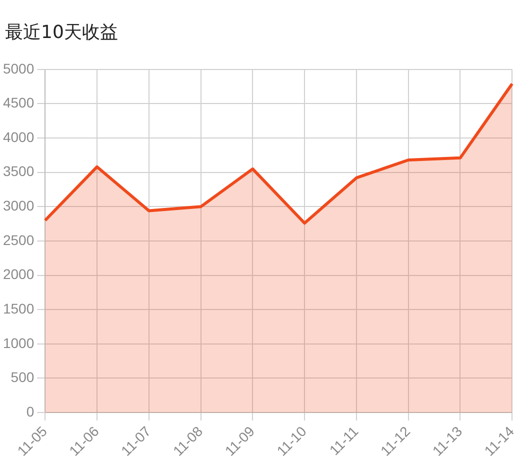 This screenshot has width=527, height=463. Describe the element at coordinates (18, 68) in the screenshot. I see `y-tick-label: 5000` at that location.